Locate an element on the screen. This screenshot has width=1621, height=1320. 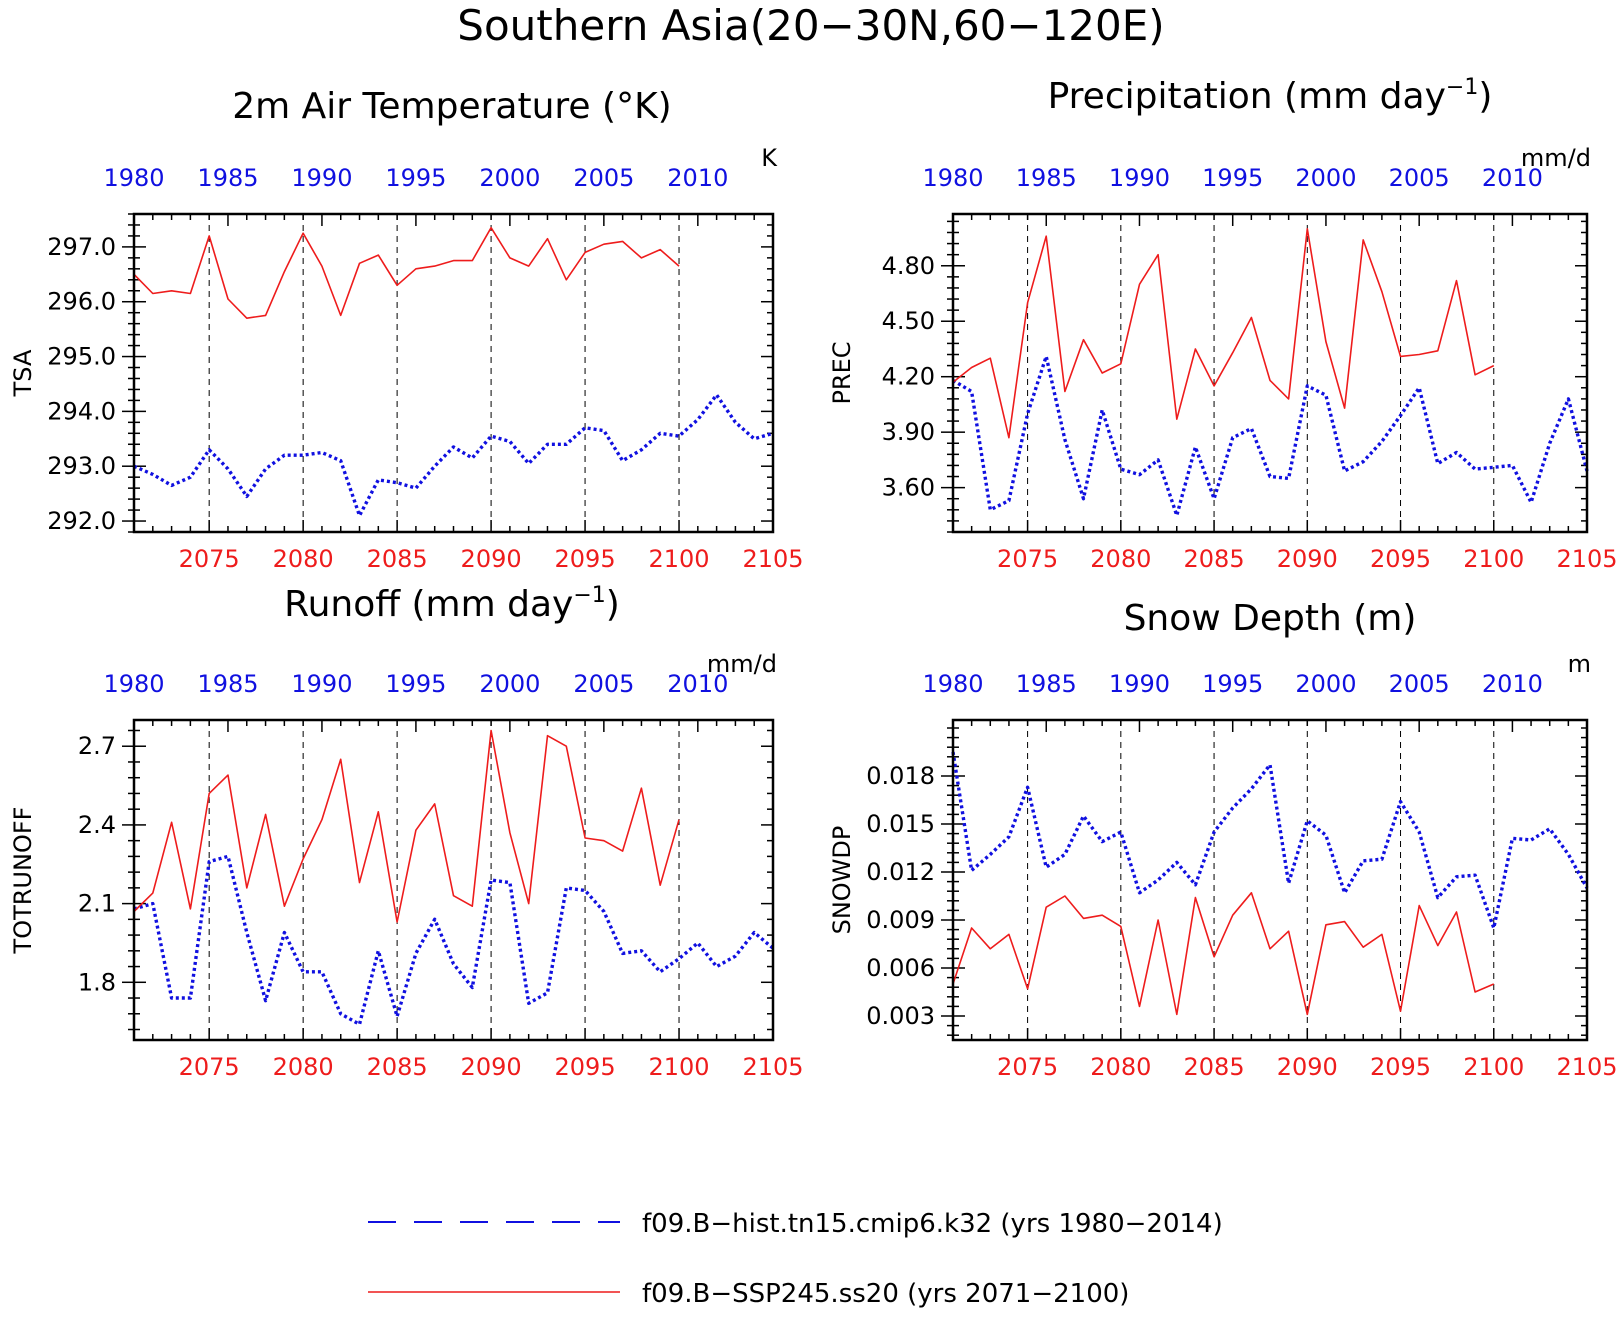
panel-title-text: Precipitation (mm day is located at coordinates (1247, 96).